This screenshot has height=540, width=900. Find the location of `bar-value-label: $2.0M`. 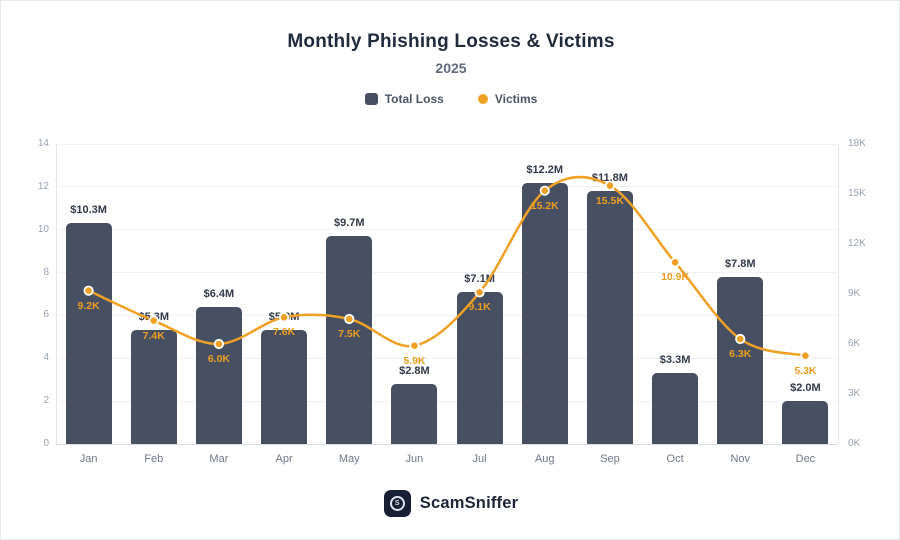

bar-value-label: $2.0M is located at coordinates (805, 388).